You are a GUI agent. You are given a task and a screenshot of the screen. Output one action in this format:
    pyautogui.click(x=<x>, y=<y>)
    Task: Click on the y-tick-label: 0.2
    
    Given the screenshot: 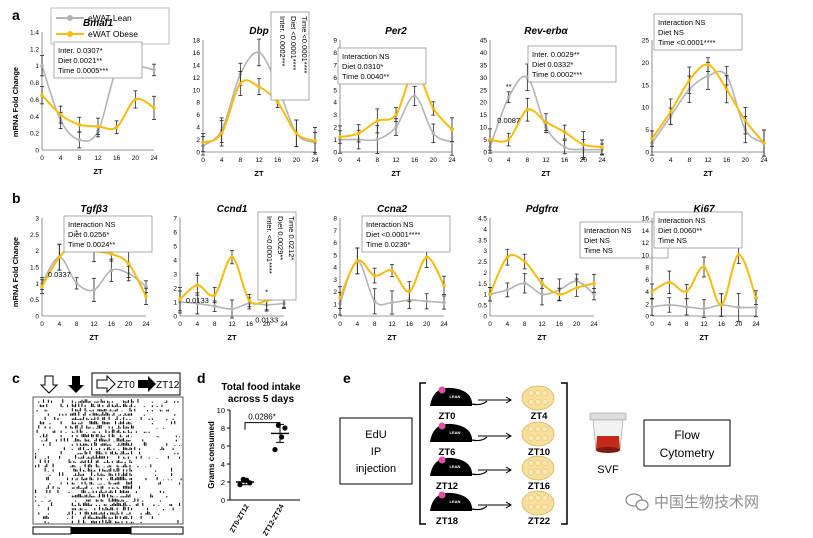 What is the action you would take?
    pyautogui.click(x=34, y=134)
    